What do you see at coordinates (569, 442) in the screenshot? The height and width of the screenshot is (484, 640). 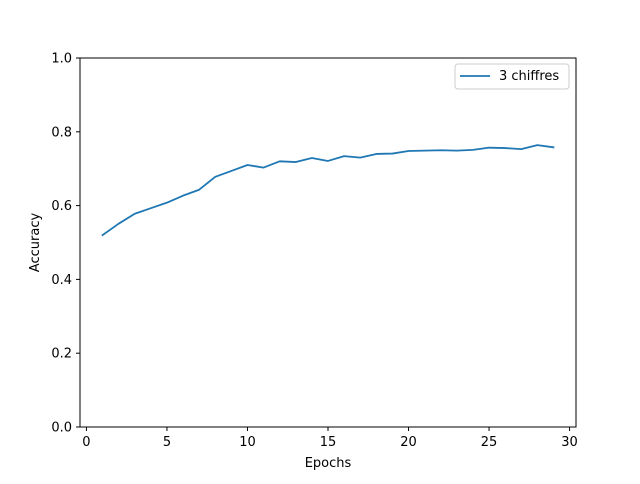 I see `x-tick-label: 30` at bounding box center [569, 442].